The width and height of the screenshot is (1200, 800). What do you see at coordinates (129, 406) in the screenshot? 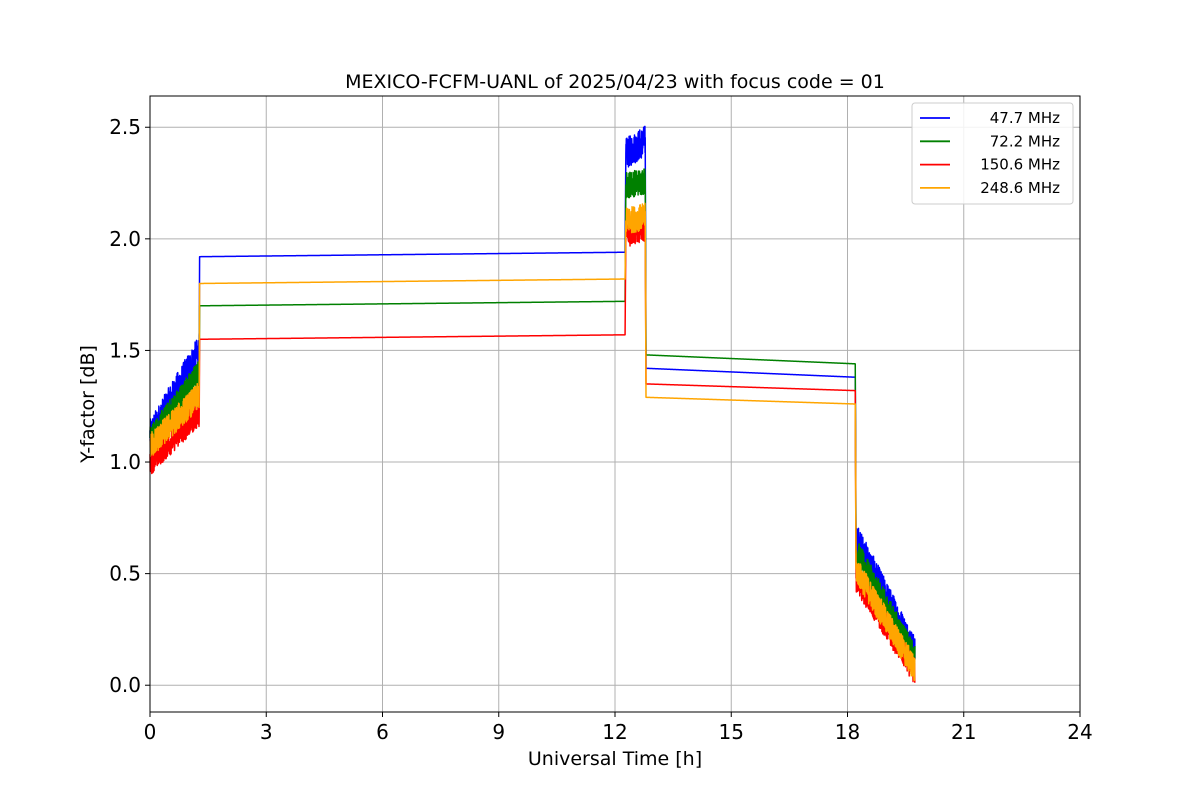
I see `y-axis-ticks: 0.0 0.5 1.0 1.5 2.0 2.5` at bounding box center [129, 406].